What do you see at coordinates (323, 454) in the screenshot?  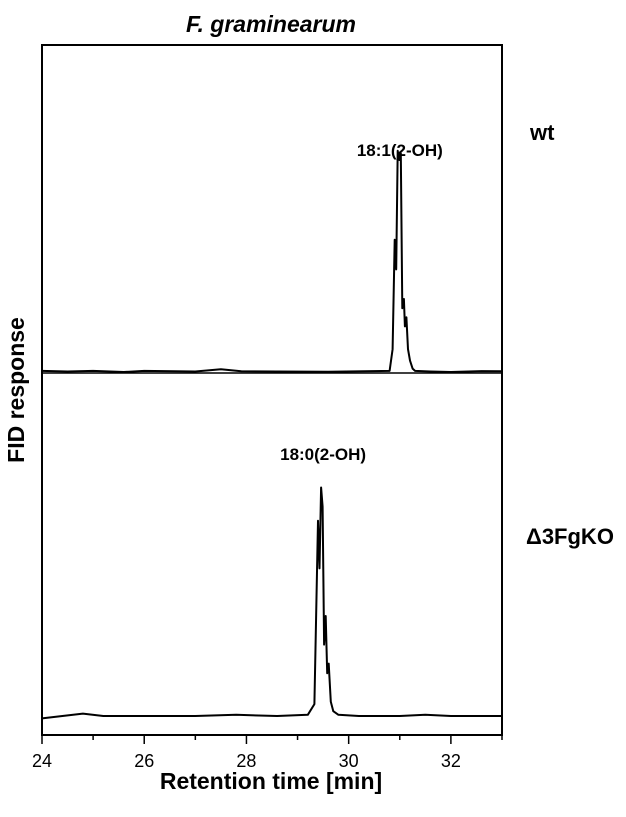 I see `ko-peak-label: 18:0(2-OH)` at bounding box center [323, 454].